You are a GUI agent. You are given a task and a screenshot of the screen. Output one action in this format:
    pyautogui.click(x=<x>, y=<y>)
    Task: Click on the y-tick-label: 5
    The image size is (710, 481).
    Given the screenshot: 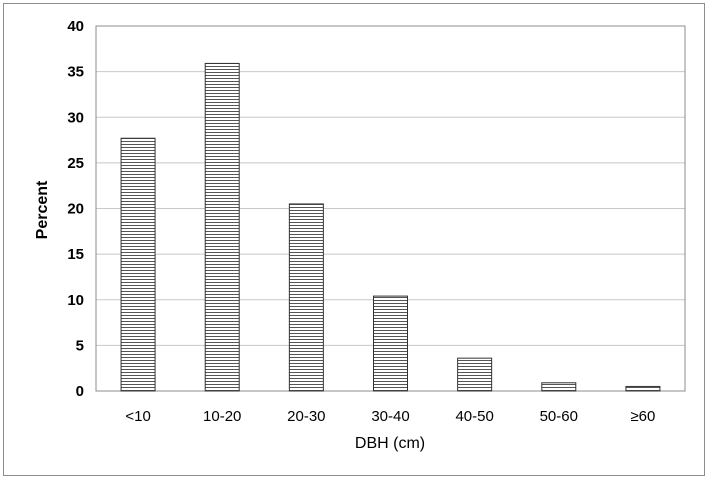 What is the action you would take?
    pyautogui.click(x=80, y=345)
    